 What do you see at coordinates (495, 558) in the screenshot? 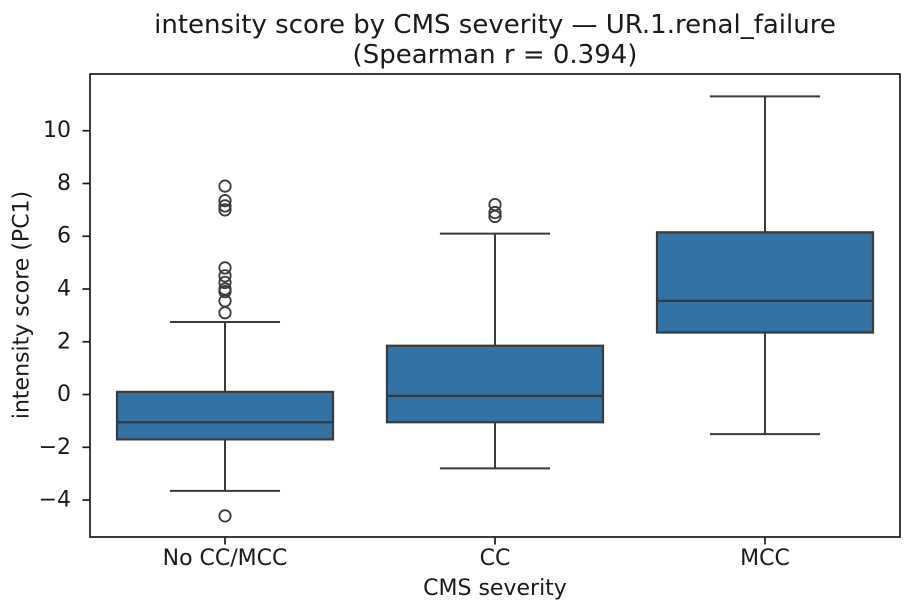
I see `x-tick-label: CC` at bounding box center [495, 558].